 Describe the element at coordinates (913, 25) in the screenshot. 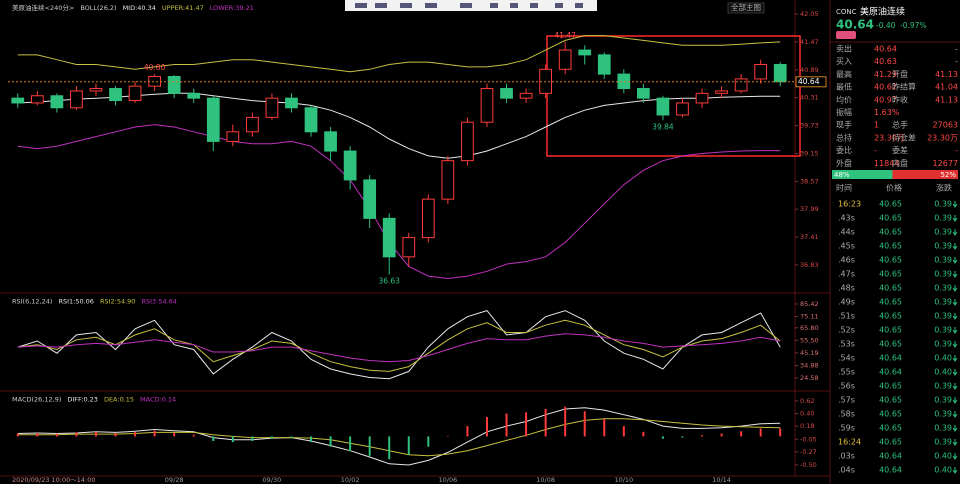

I see `quote-change-pct: -0.97%` at that location.